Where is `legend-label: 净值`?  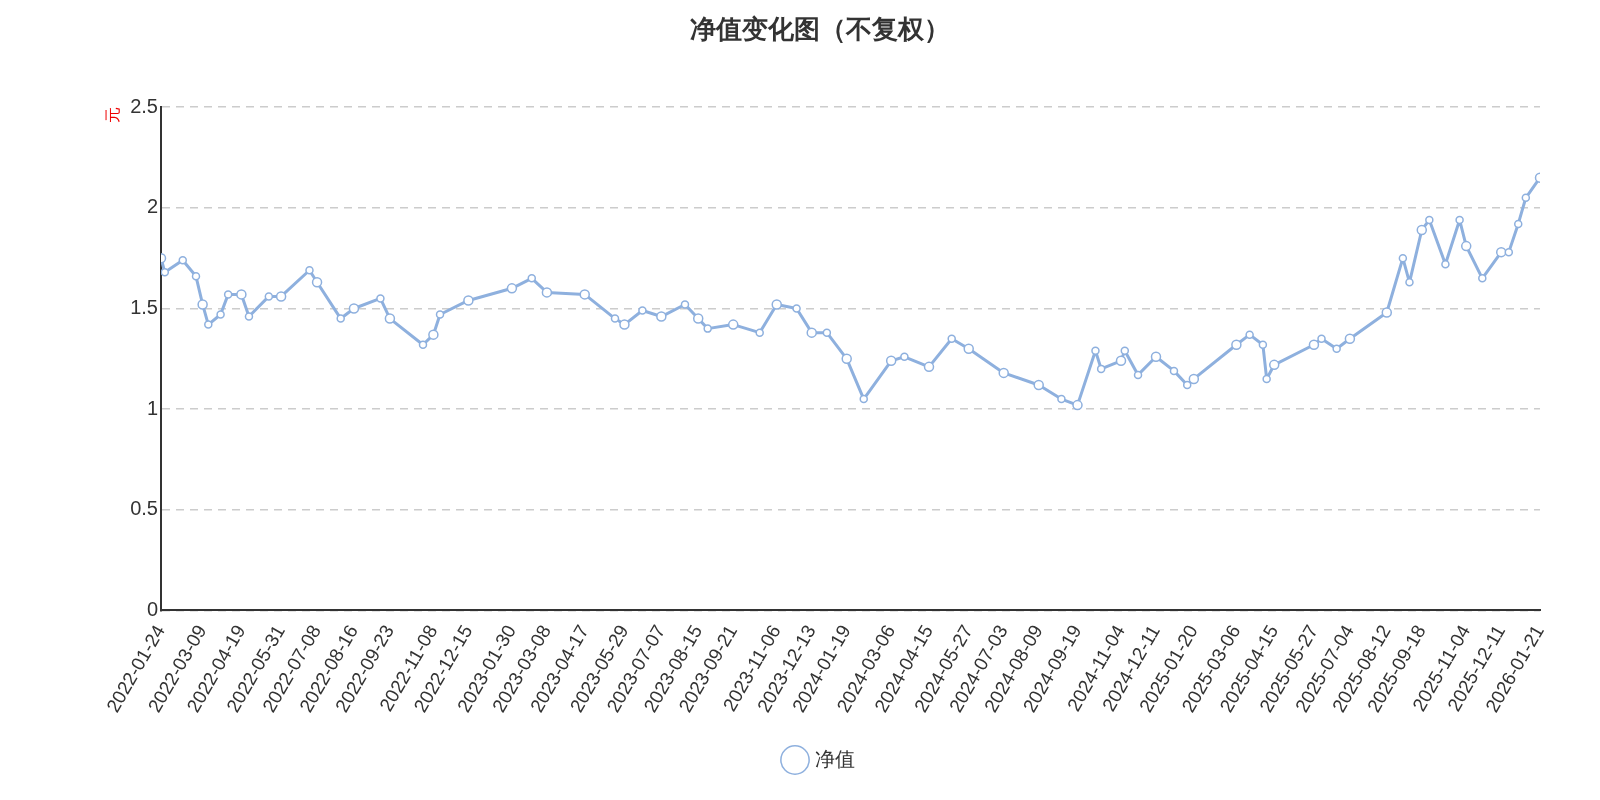 legend-label: 净值 is located at coordinates (835, 758).